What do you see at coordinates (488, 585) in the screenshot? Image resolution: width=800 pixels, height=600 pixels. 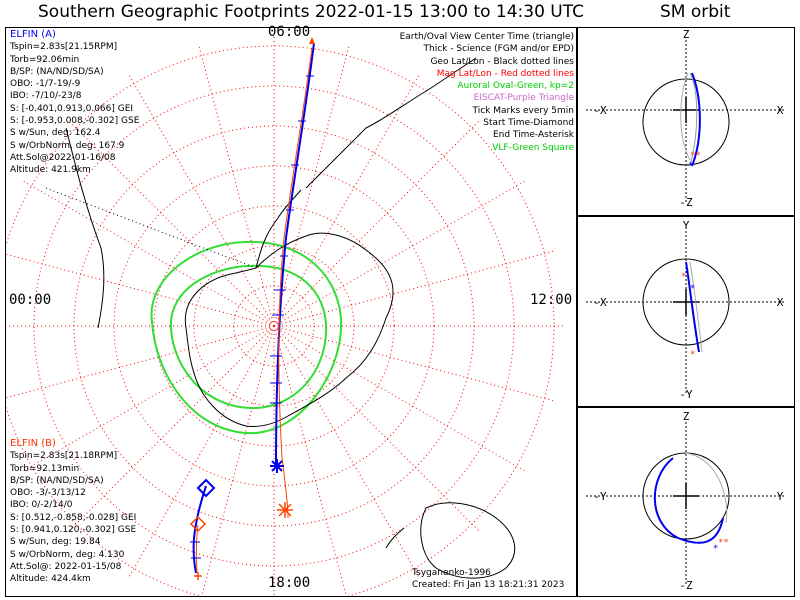 I see `created-timestamp: Created: Fri Jan 13 18:21:31 2023` at bounding box center [488, 585].